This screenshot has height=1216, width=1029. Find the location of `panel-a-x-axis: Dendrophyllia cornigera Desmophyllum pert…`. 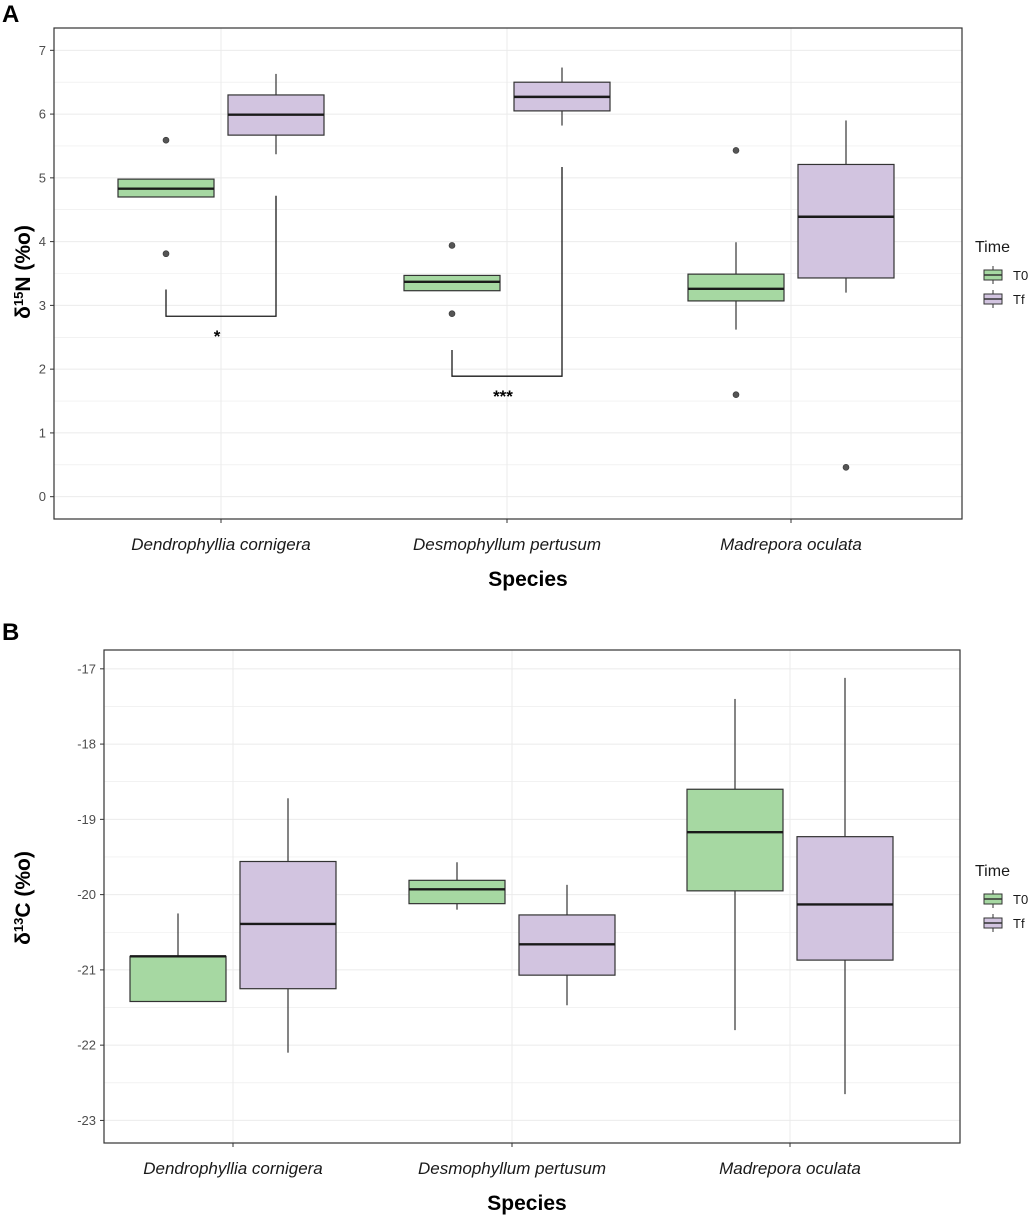

panel-a-x-axis: Dendrophyllia cornigera Desmophyllum pert… is located at coordinates (496, 536).